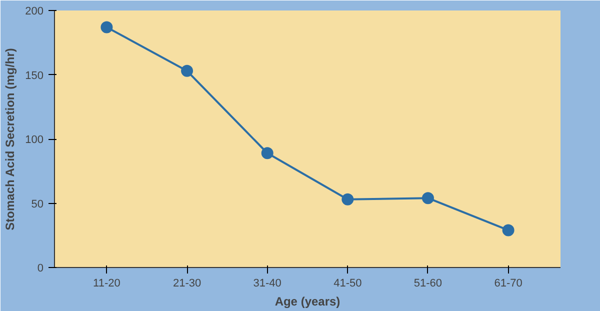 This screenshot has height=311, width=600. I want to click on y-tick-label: 100, so click(34, 140).